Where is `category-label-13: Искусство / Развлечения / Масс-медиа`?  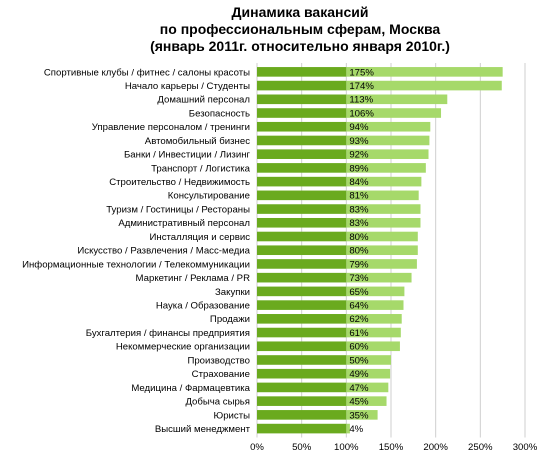
category-label-13: Искусство / Развлечения / Масс-медиа is located at coordinates (163, 251).